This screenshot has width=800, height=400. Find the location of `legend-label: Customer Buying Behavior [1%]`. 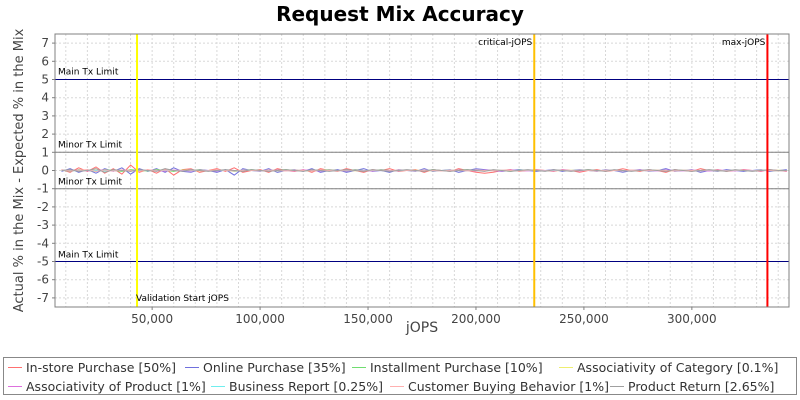

legend-label: Customer Buying Behavior [1%] is located at coordinates (508, 386).